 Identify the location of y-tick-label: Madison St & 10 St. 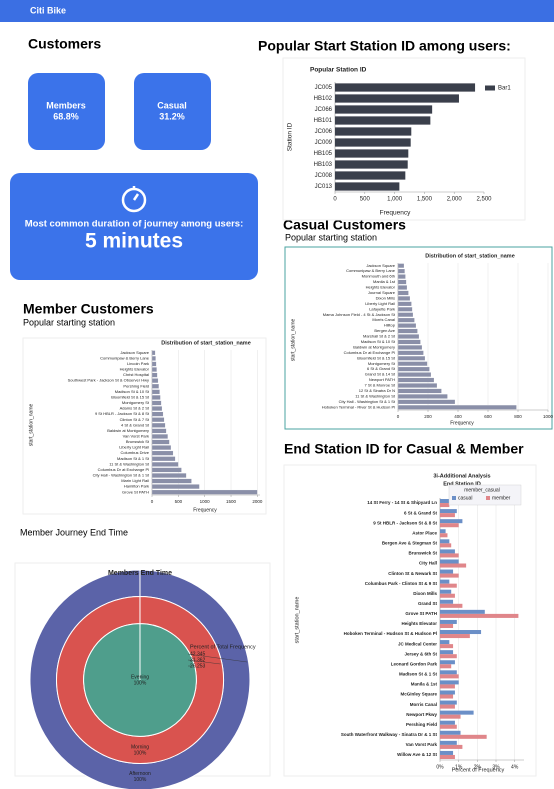
(132, 391).